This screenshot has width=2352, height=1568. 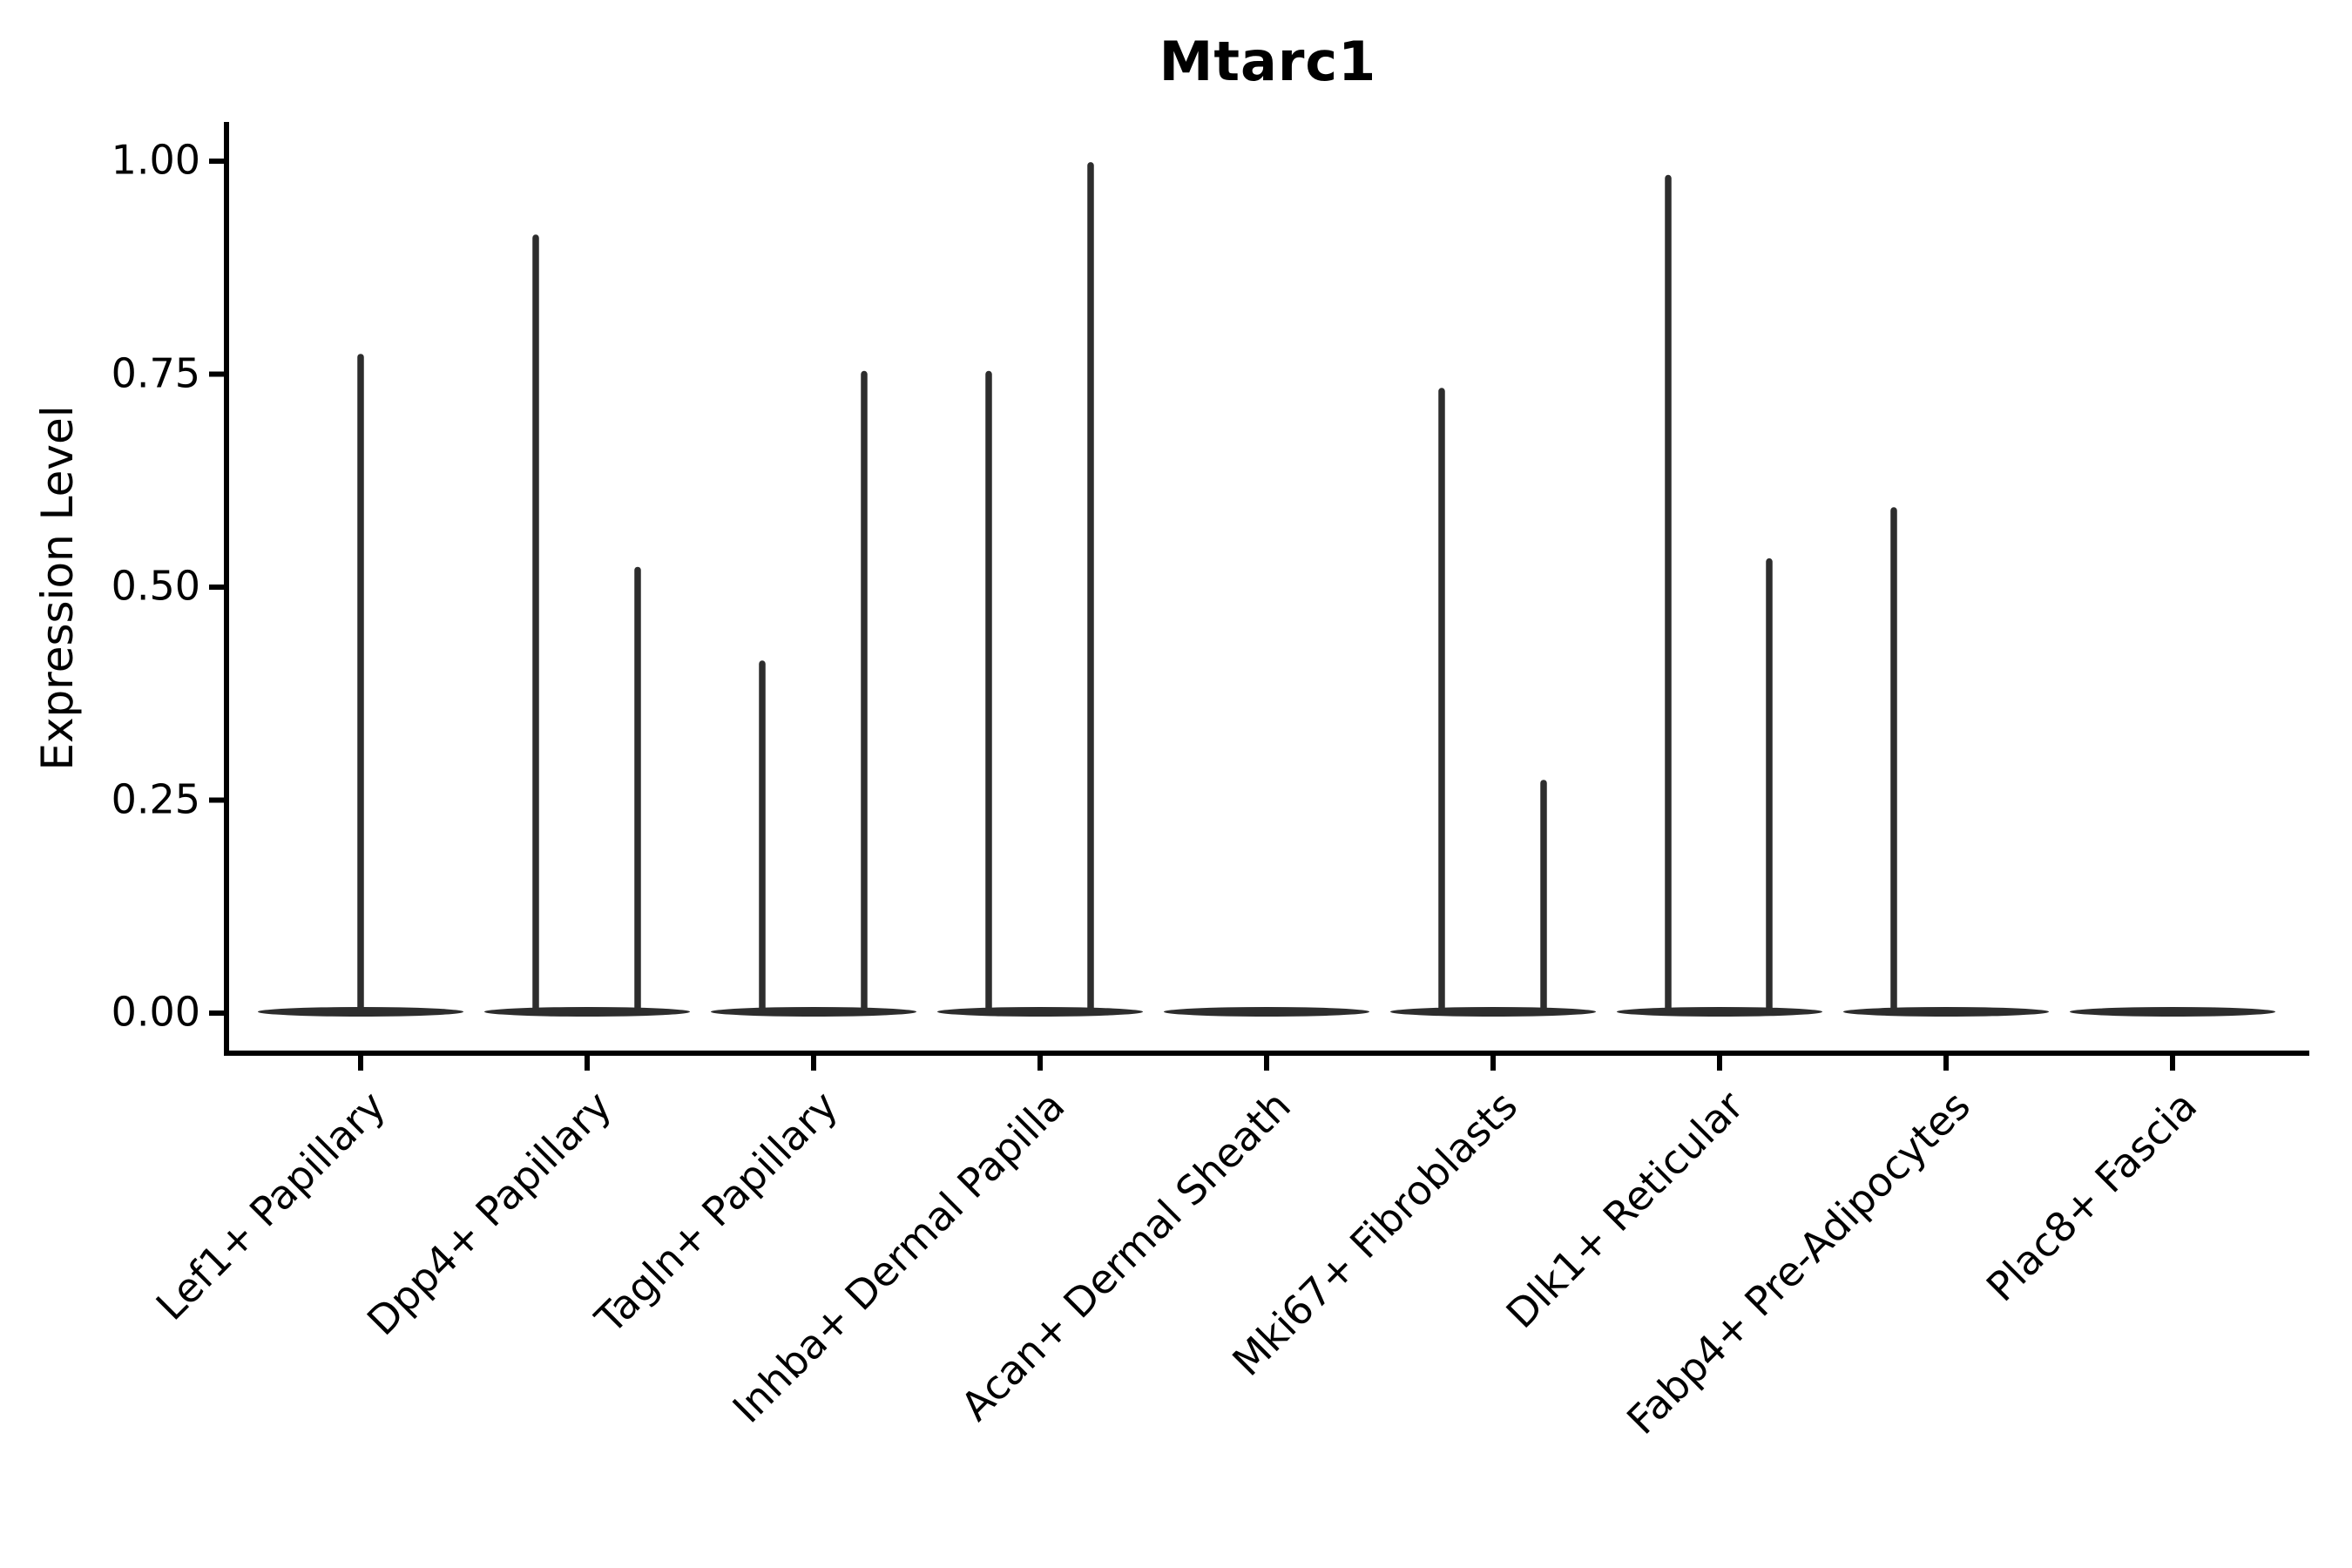 I want to click on y-tick-label: 0.50, so click(x=155, y=586).